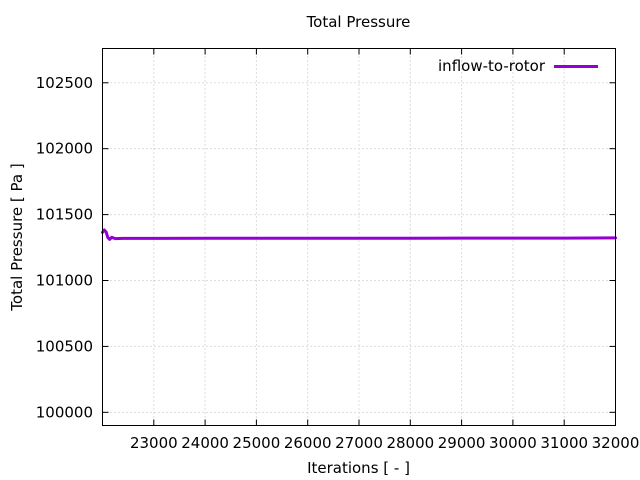  I want to click on y-tick-label: 100500, so click(64, 346).